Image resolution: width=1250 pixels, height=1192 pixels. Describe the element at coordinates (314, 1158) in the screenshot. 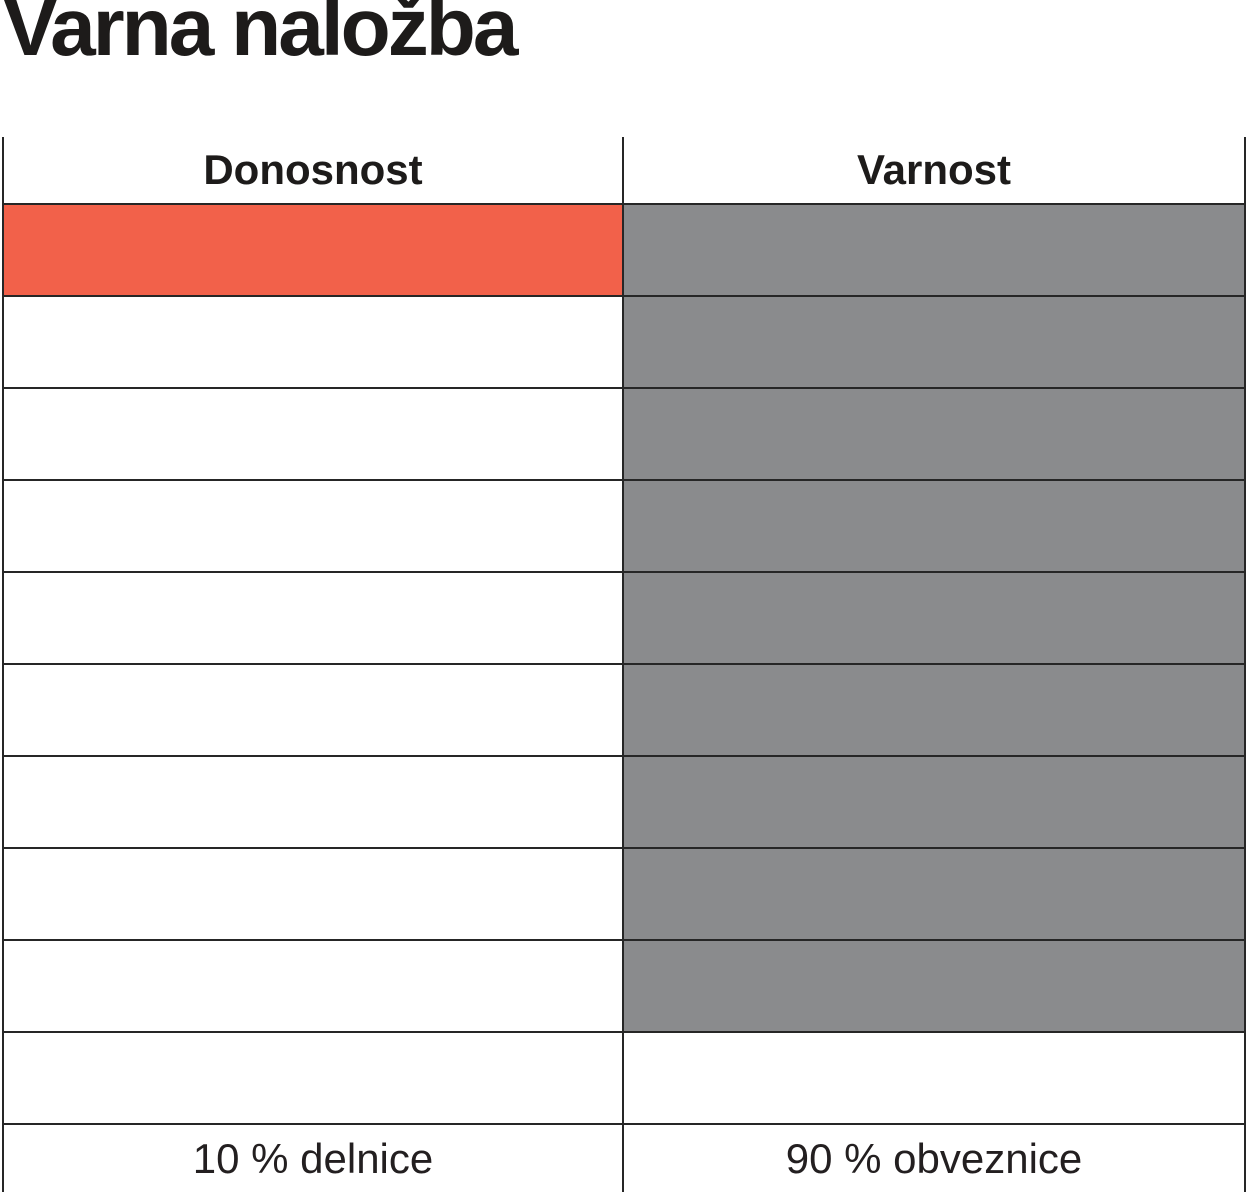

I see `footer-label-delnice: 10 % delnice` at that location.